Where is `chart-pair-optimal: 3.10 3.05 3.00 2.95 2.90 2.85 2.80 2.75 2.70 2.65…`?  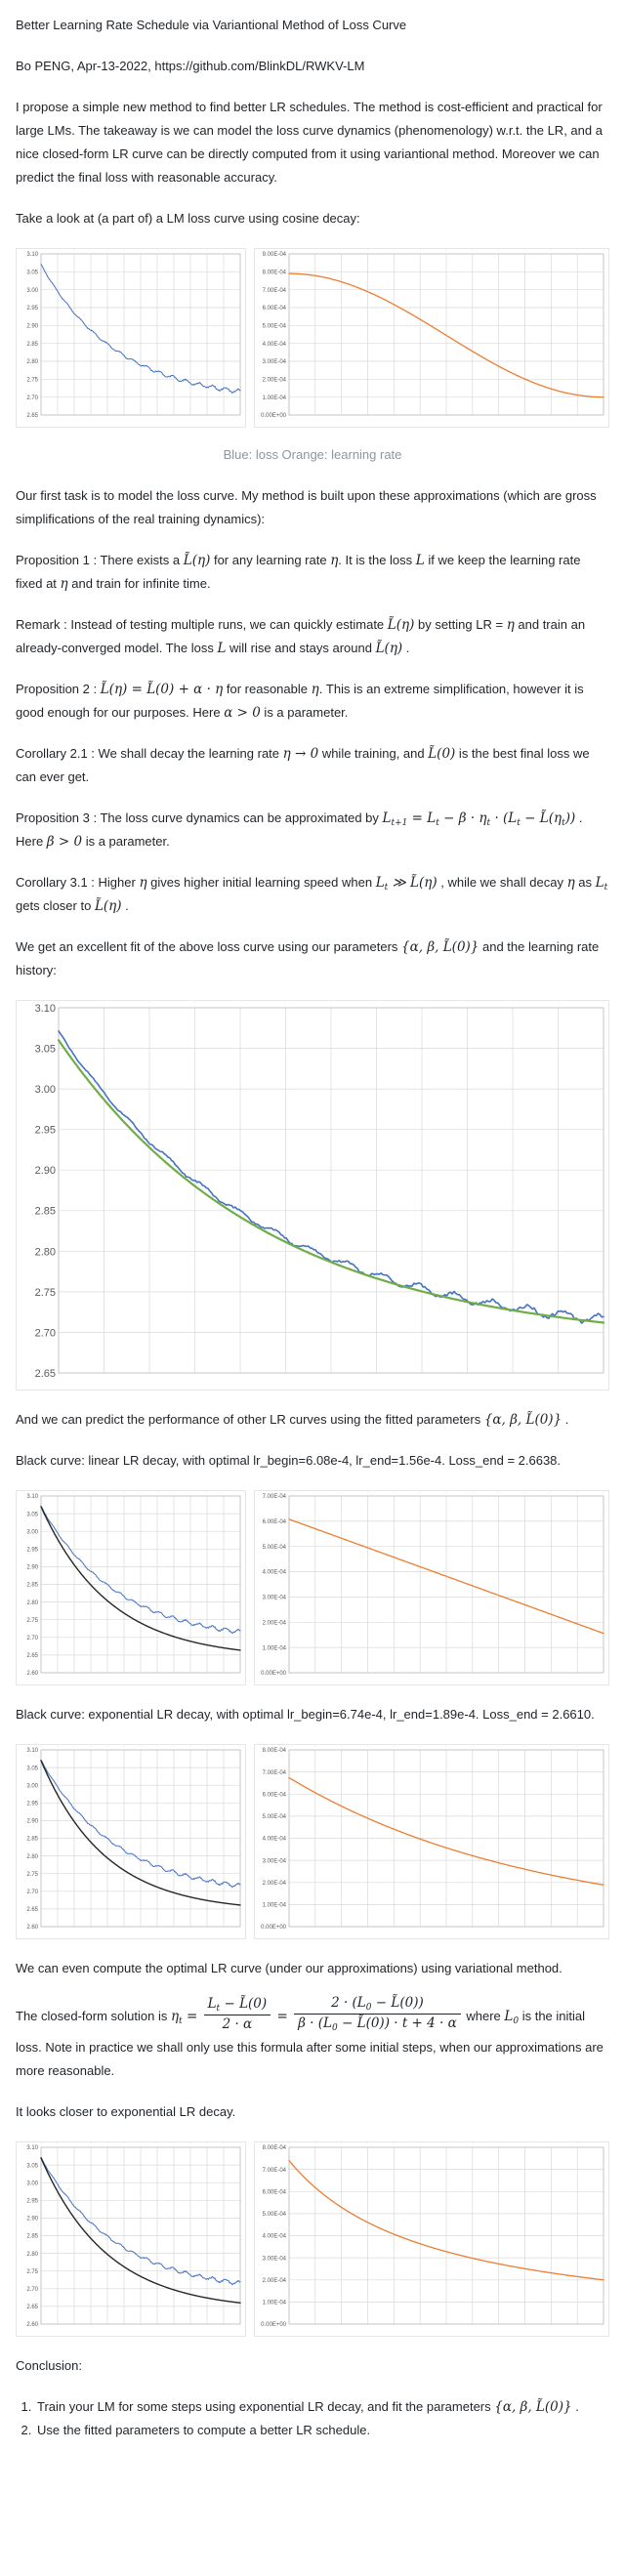
chart-pair-optimal: 3.10 3.05 3.00 2.95 2.90 2.85 2.80 2.75 2.70 2.65… is located at coordinates (312, 2239).